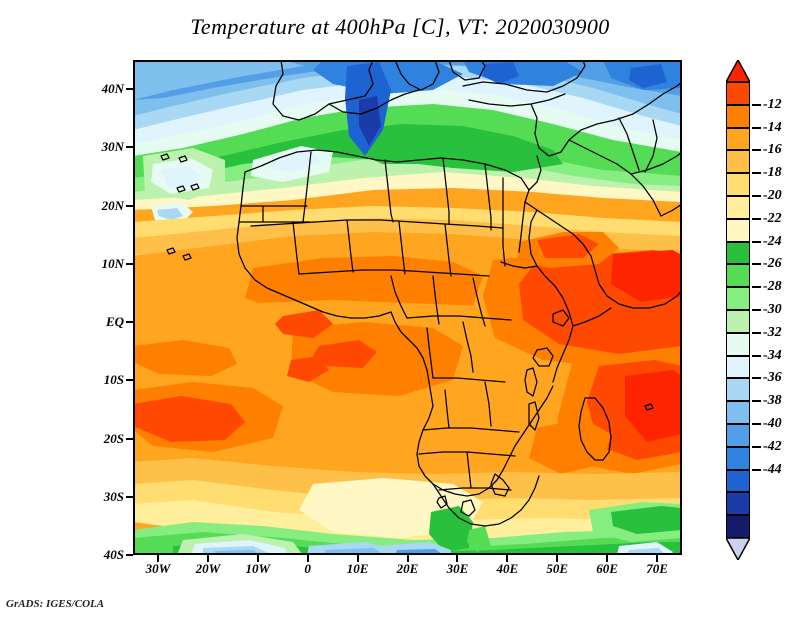 The height and width of the screenshot is (618, 800). Describe the element at coordinates (113, 380) in the screenshot. I see `y-tick-label: 10S` at that location.